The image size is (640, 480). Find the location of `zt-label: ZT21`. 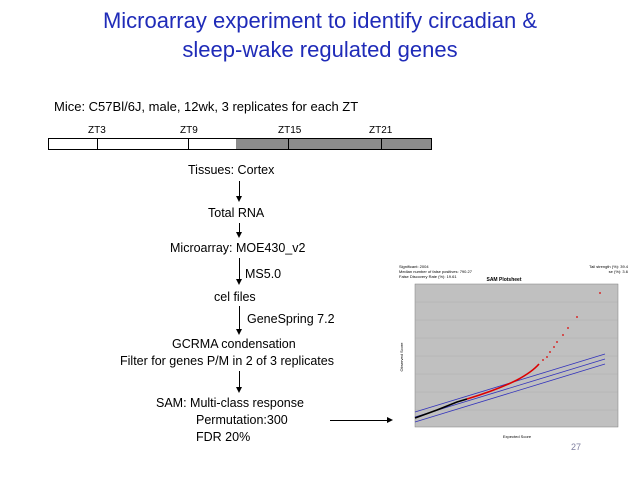

zt-label: ZT21 is located at coordinates (381, 130).